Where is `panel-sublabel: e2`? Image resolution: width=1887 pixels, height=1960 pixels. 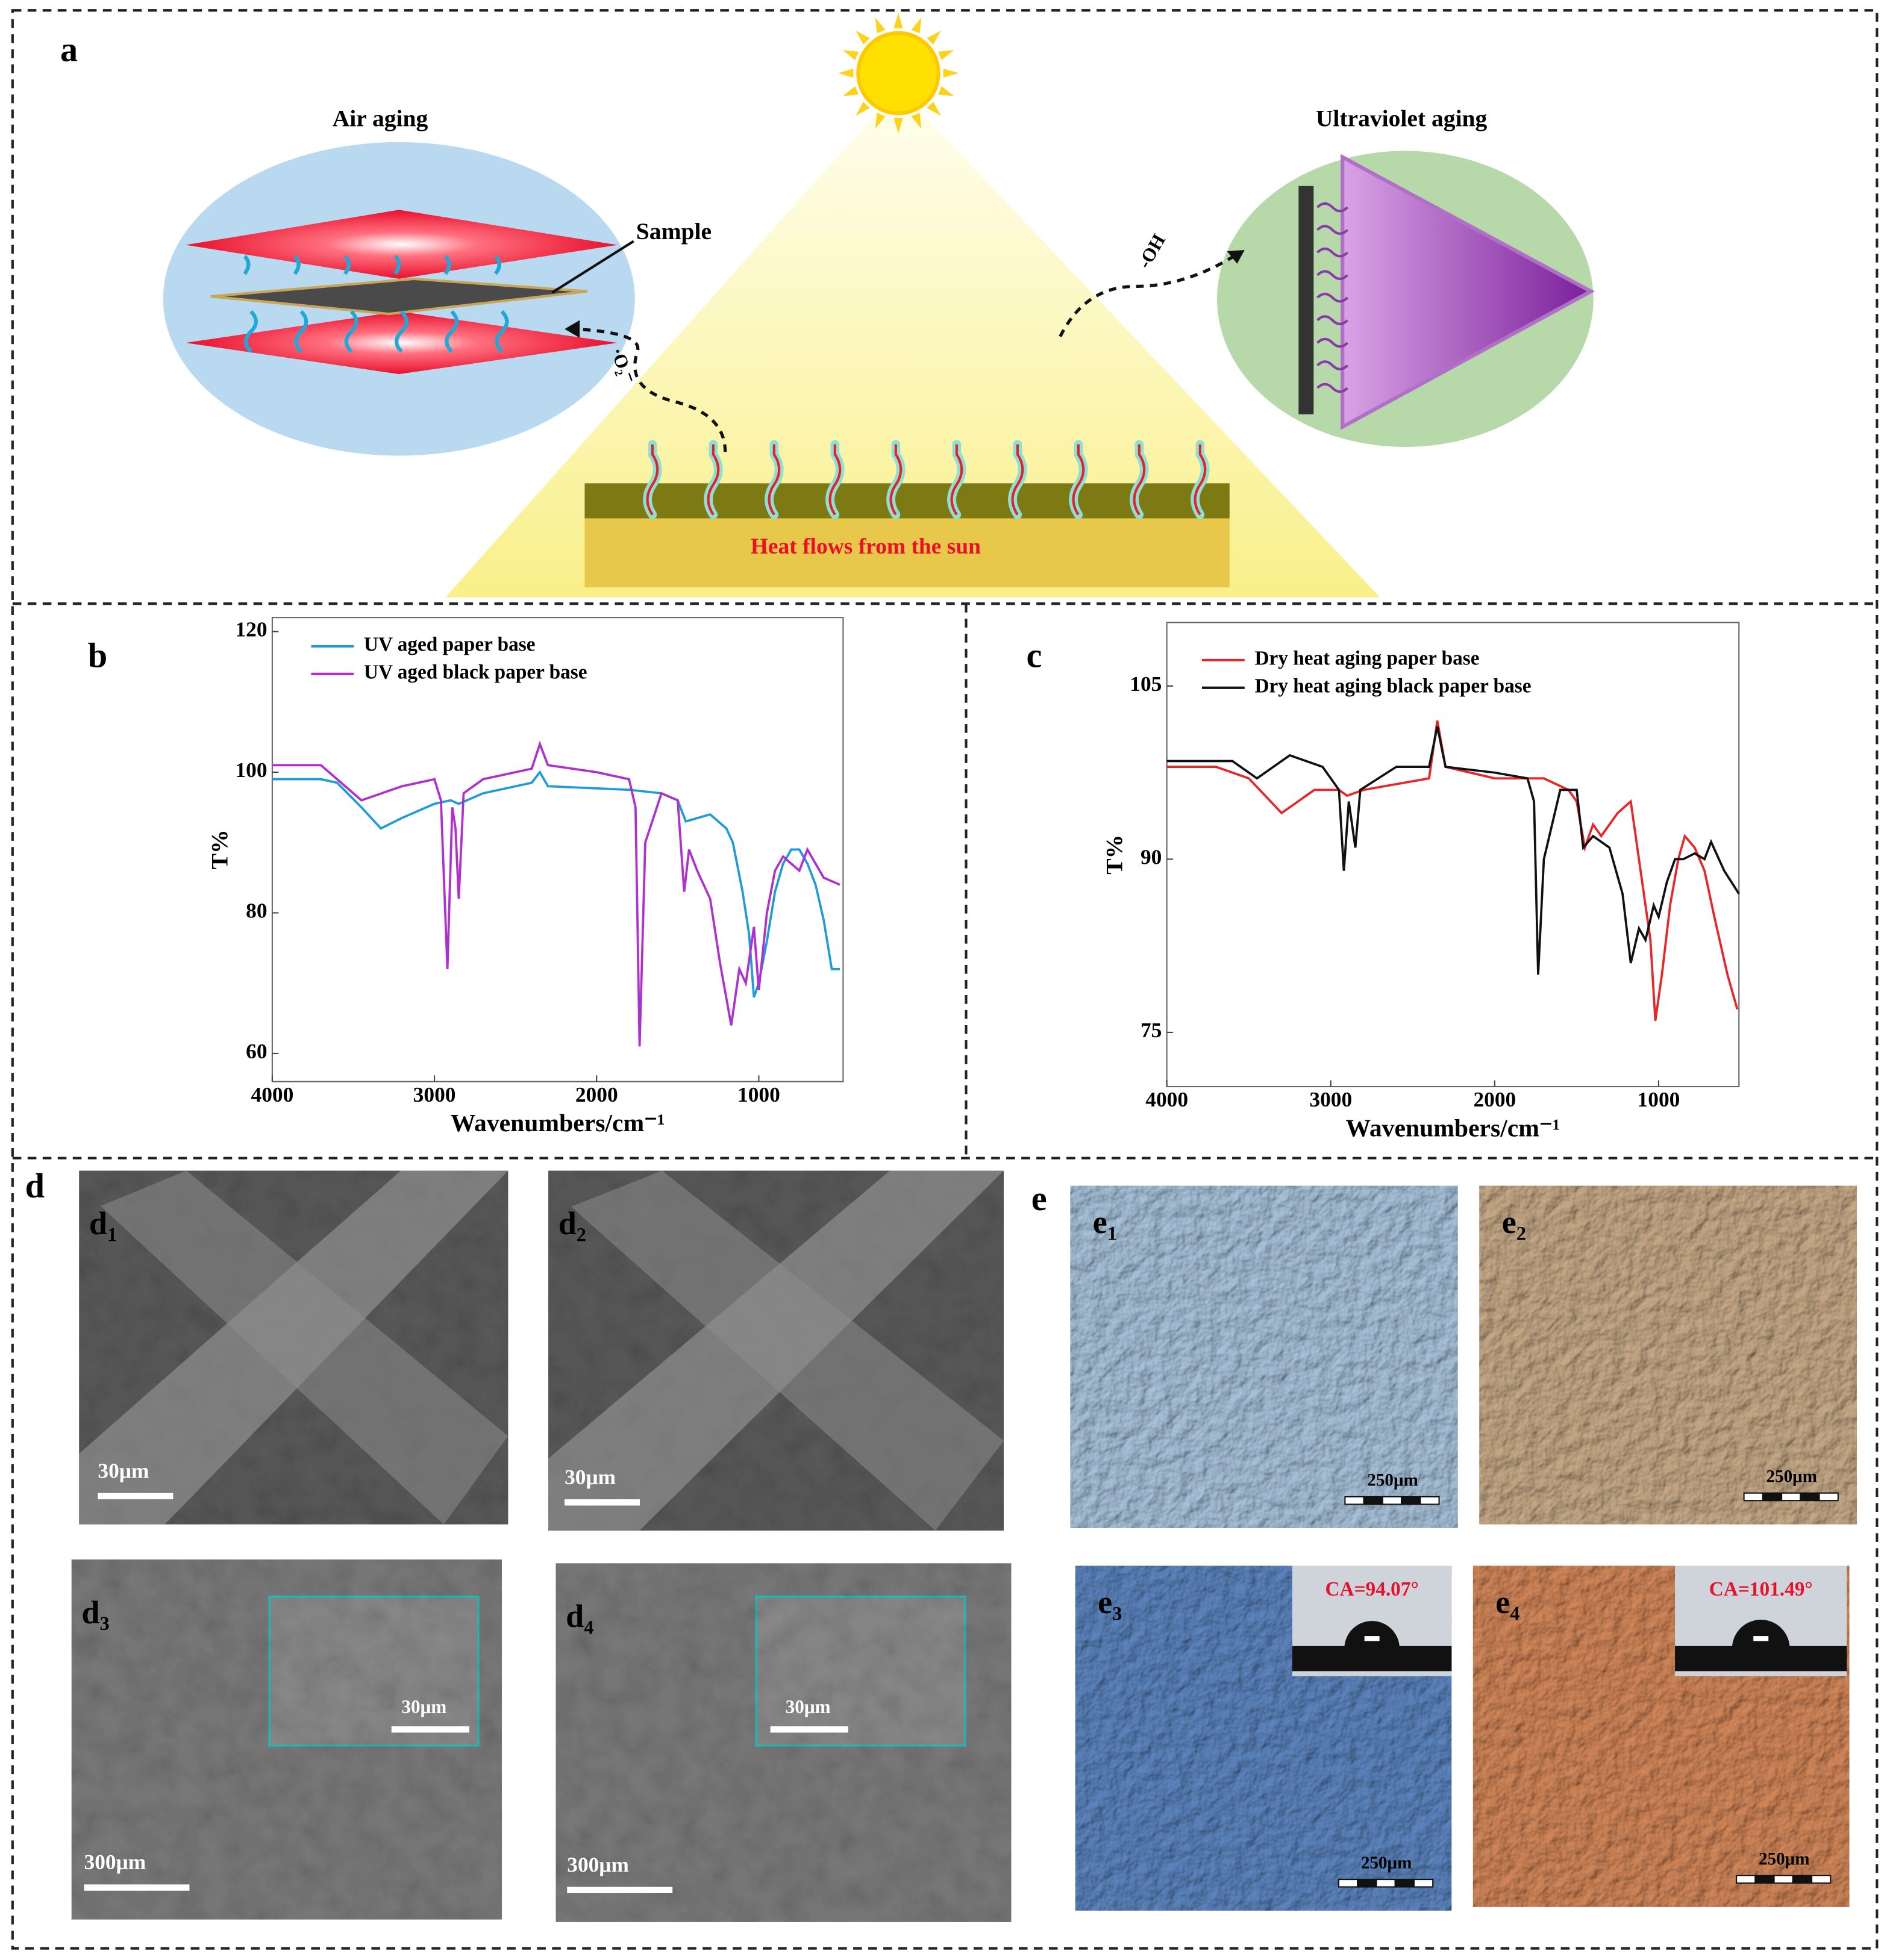 panel-sublabel: e2 is located at coordinates (1514, 1225).